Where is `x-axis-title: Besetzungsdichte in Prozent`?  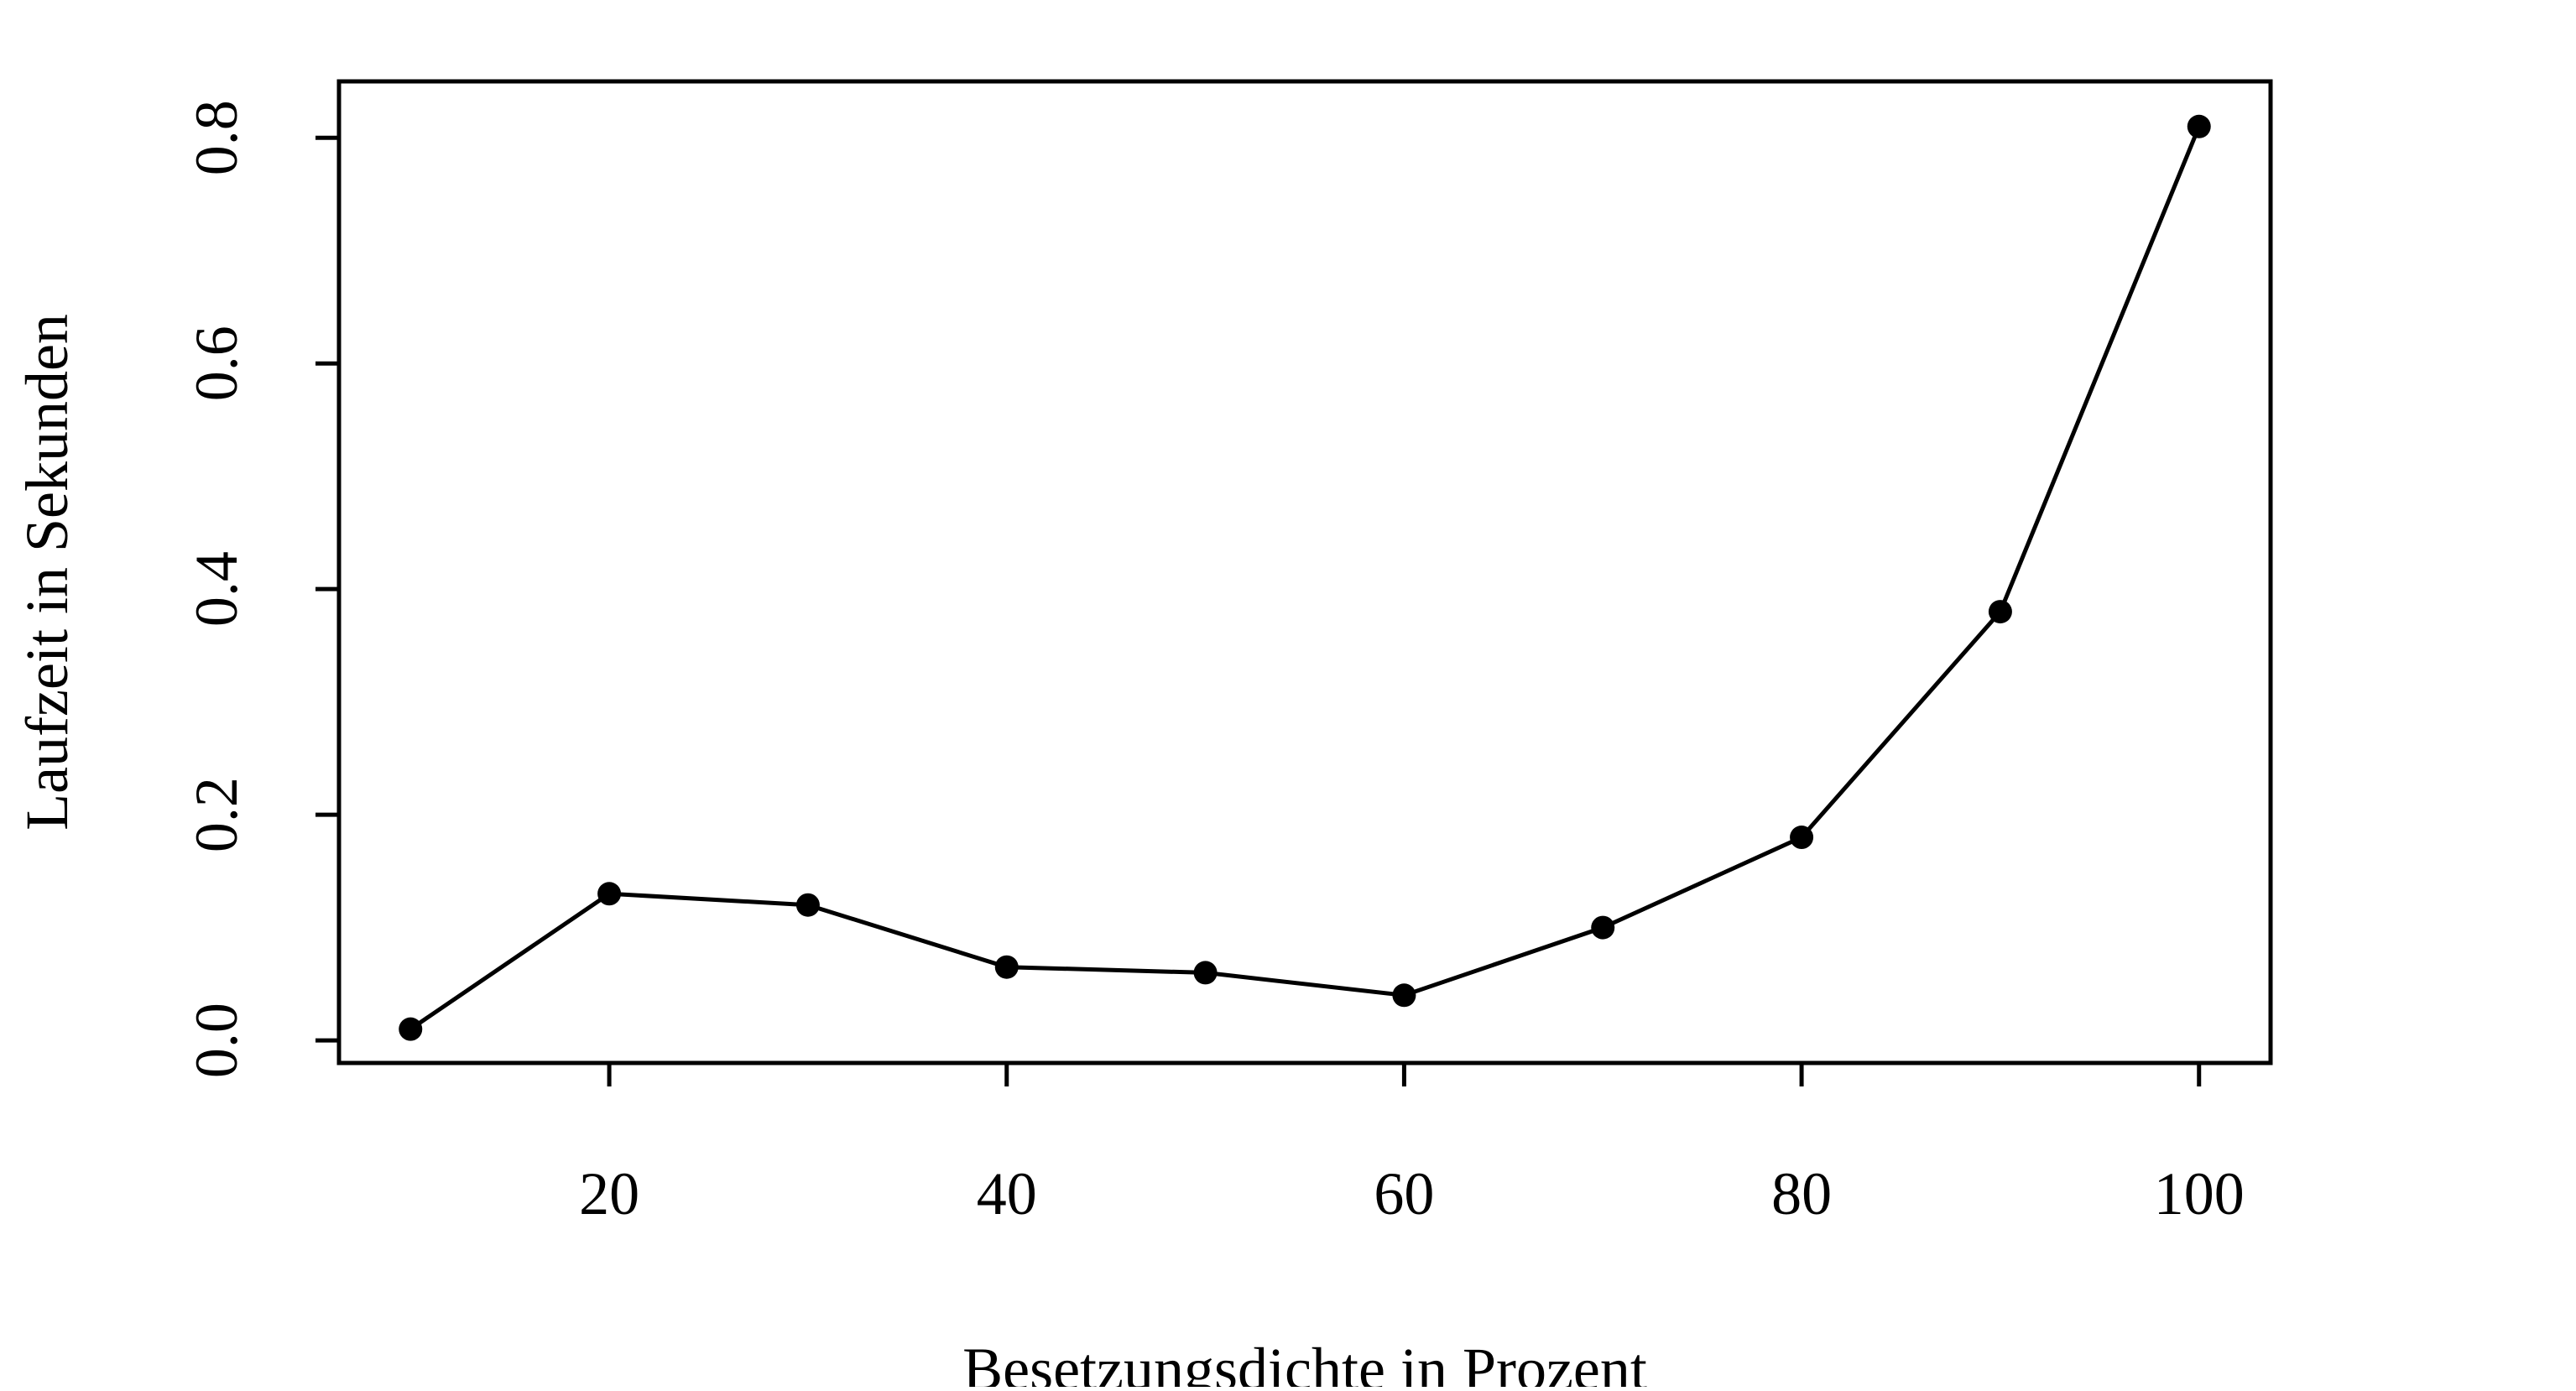 x-axis-title: Besetzungsdichte in Prozent is located at coordinates (1304, 1361).